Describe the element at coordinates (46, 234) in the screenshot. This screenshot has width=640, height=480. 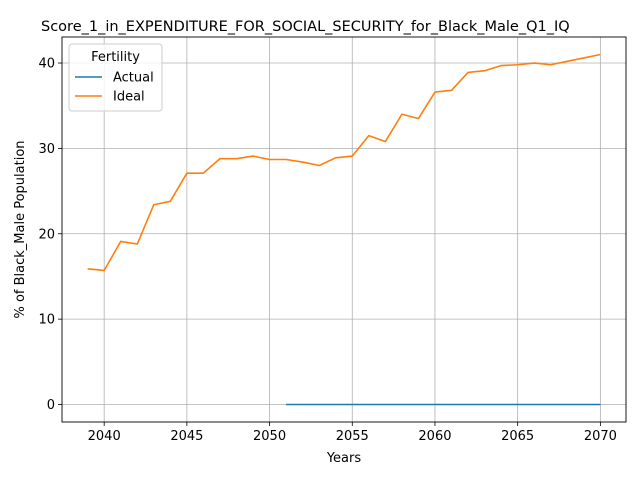
I see `y-tick-label: 20` at that location.